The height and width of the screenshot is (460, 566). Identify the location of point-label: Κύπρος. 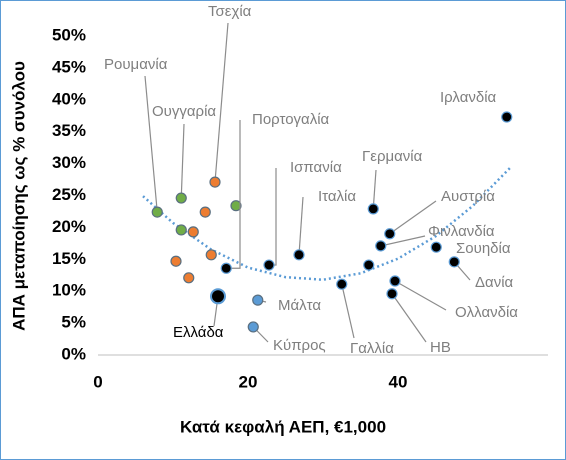
(299, 345).